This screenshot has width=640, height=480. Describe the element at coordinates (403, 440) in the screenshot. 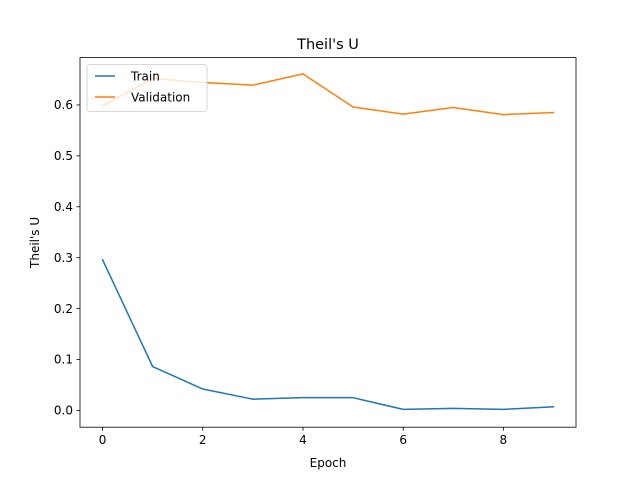

I see `x-tick-label: 6` at that location.